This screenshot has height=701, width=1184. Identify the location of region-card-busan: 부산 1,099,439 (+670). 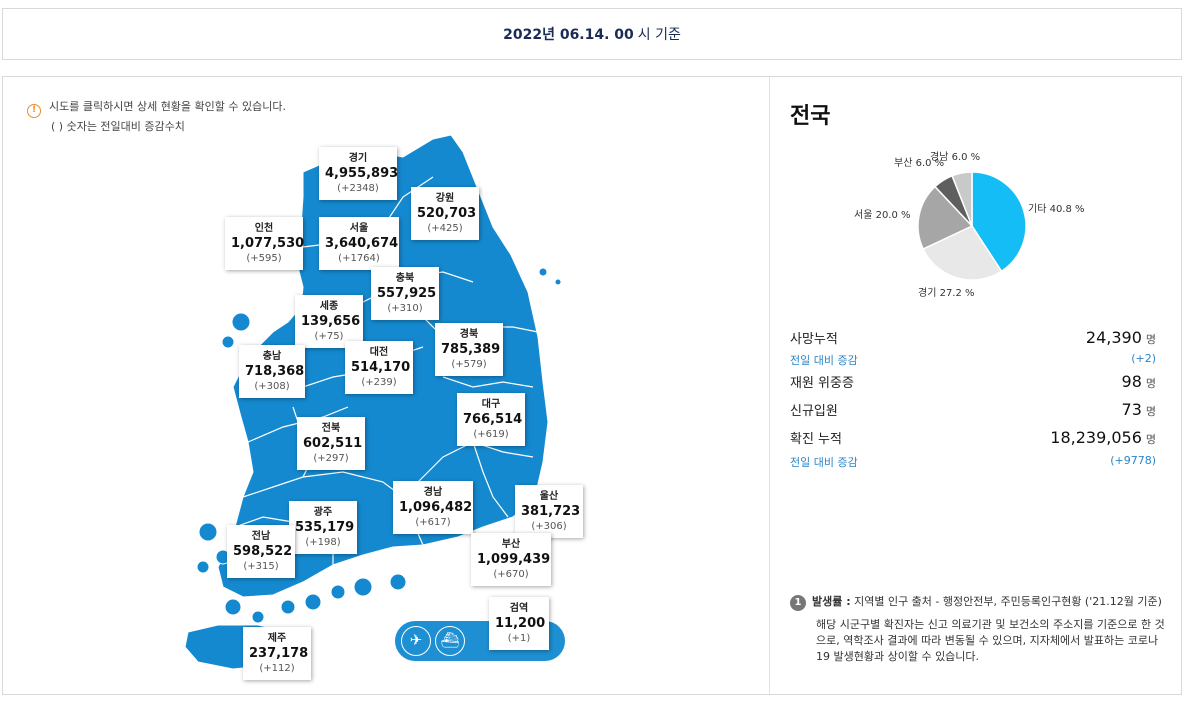
(511, 559).